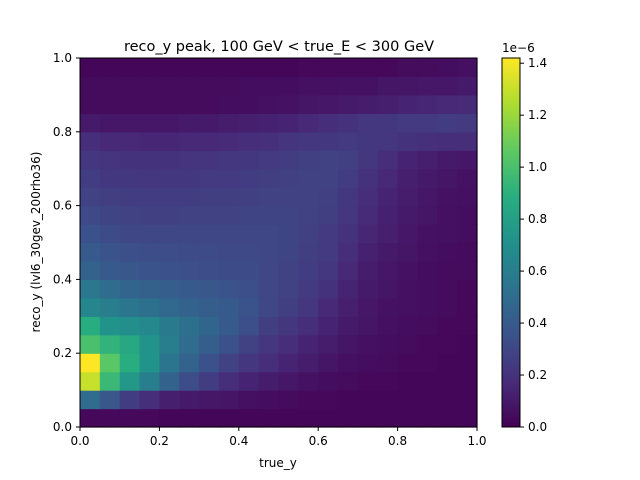 The height and width of the screenshot is (480, 640). I want to click on colorbar-exponent: 1e−6, so click(518, 48).